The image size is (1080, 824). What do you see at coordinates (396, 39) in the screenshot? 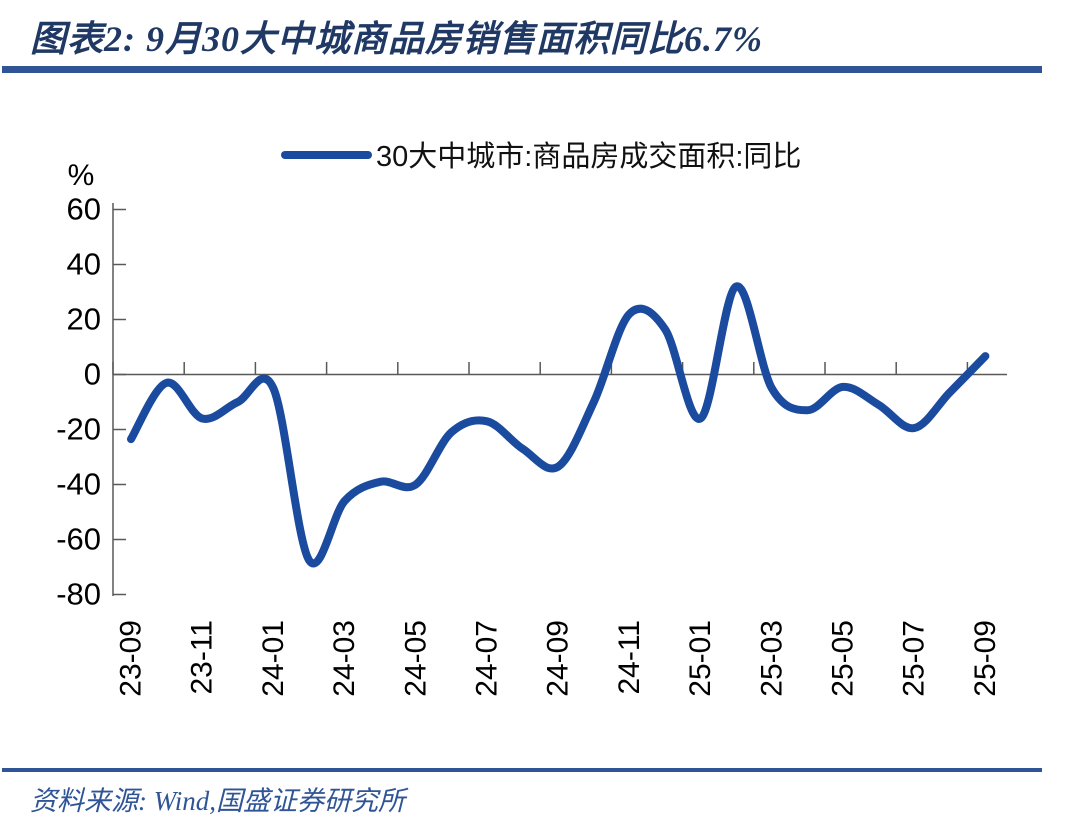
I see `figure-title: 图表2: 9月30大中城商品房销售面积同比6.7%` at bounding box center [396, 39].